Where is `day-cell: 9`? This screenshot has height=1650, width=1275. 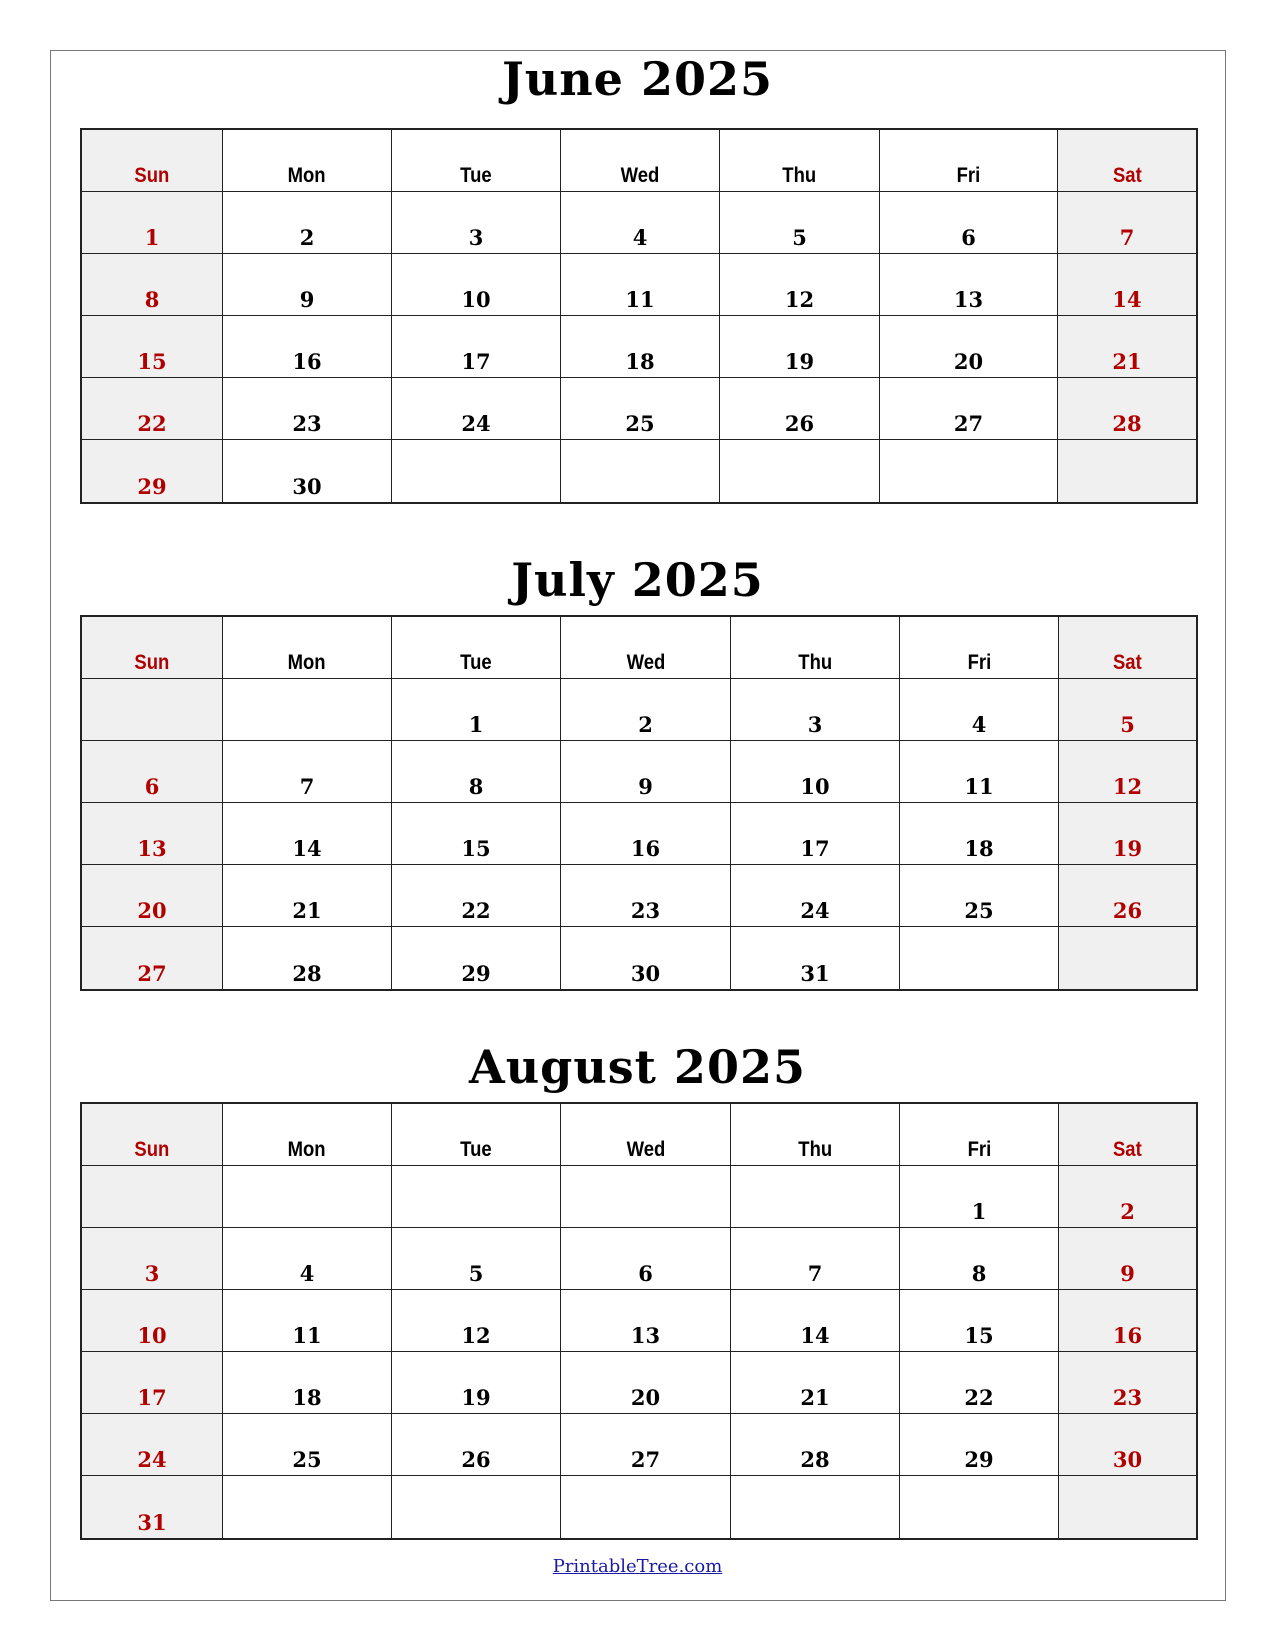 day-cell: 9 is located at coordinates (1127, 1259).